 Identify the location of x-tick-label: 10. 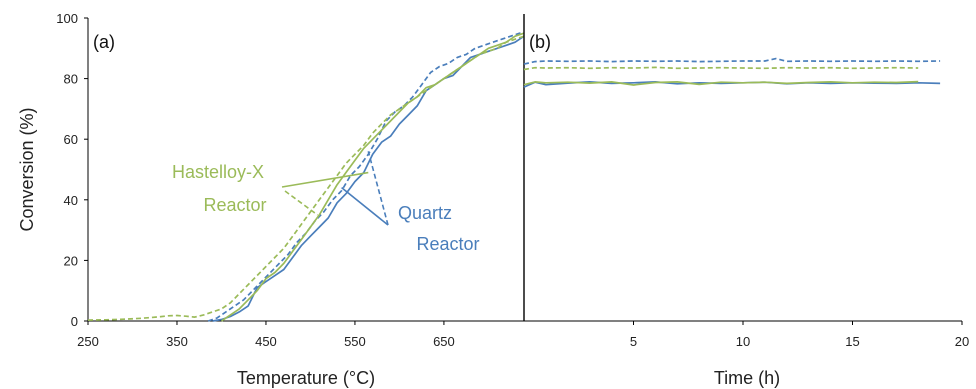
(743, 341).